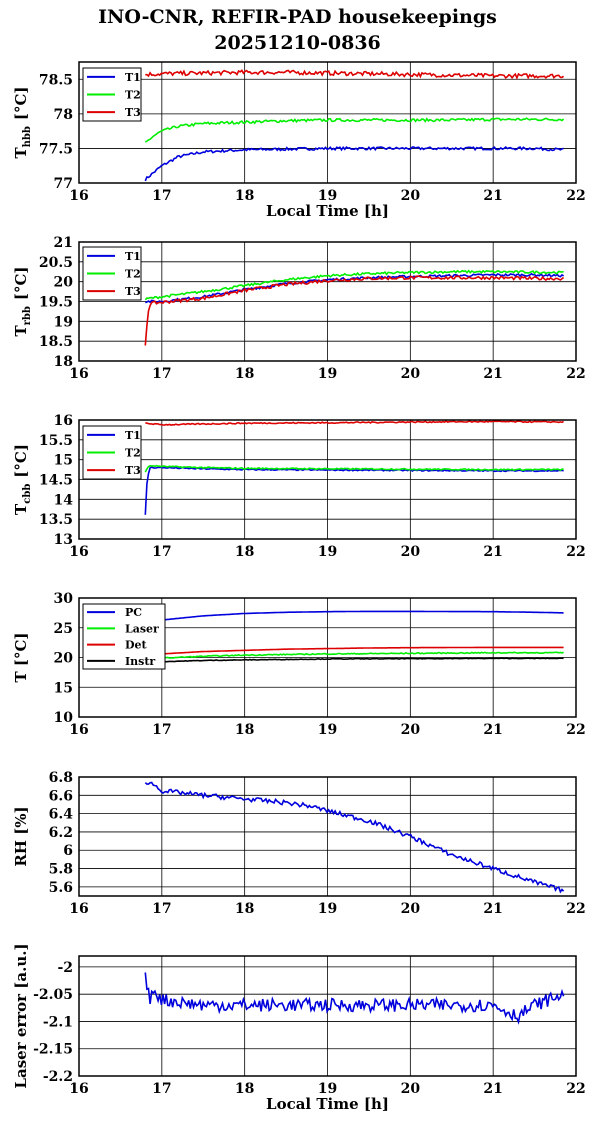 The width and height of the screenshot is (595, 1134). Describe the element at coordinates (21, 461) in the screenshot. I see `y-axis-label-unit: [°C]` at that location.